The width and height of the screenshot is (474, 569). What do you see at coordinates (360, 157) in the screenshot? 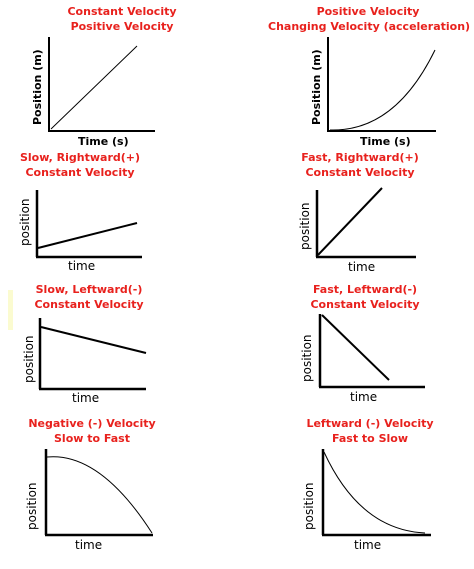
I see `panel-4-title-line-1: Fast, Rightward(+)` at bounding box center [360, 157].